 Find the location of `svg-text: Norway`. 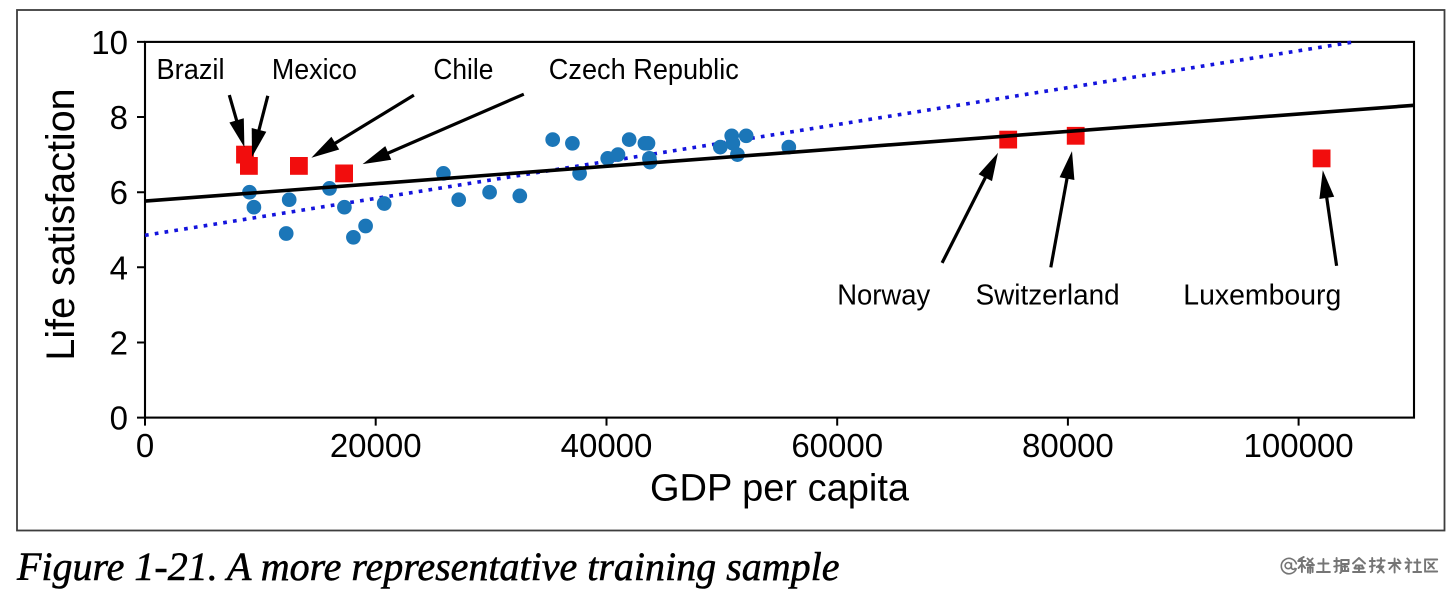

svg-text: Norway is located at coordinates (884, 296).